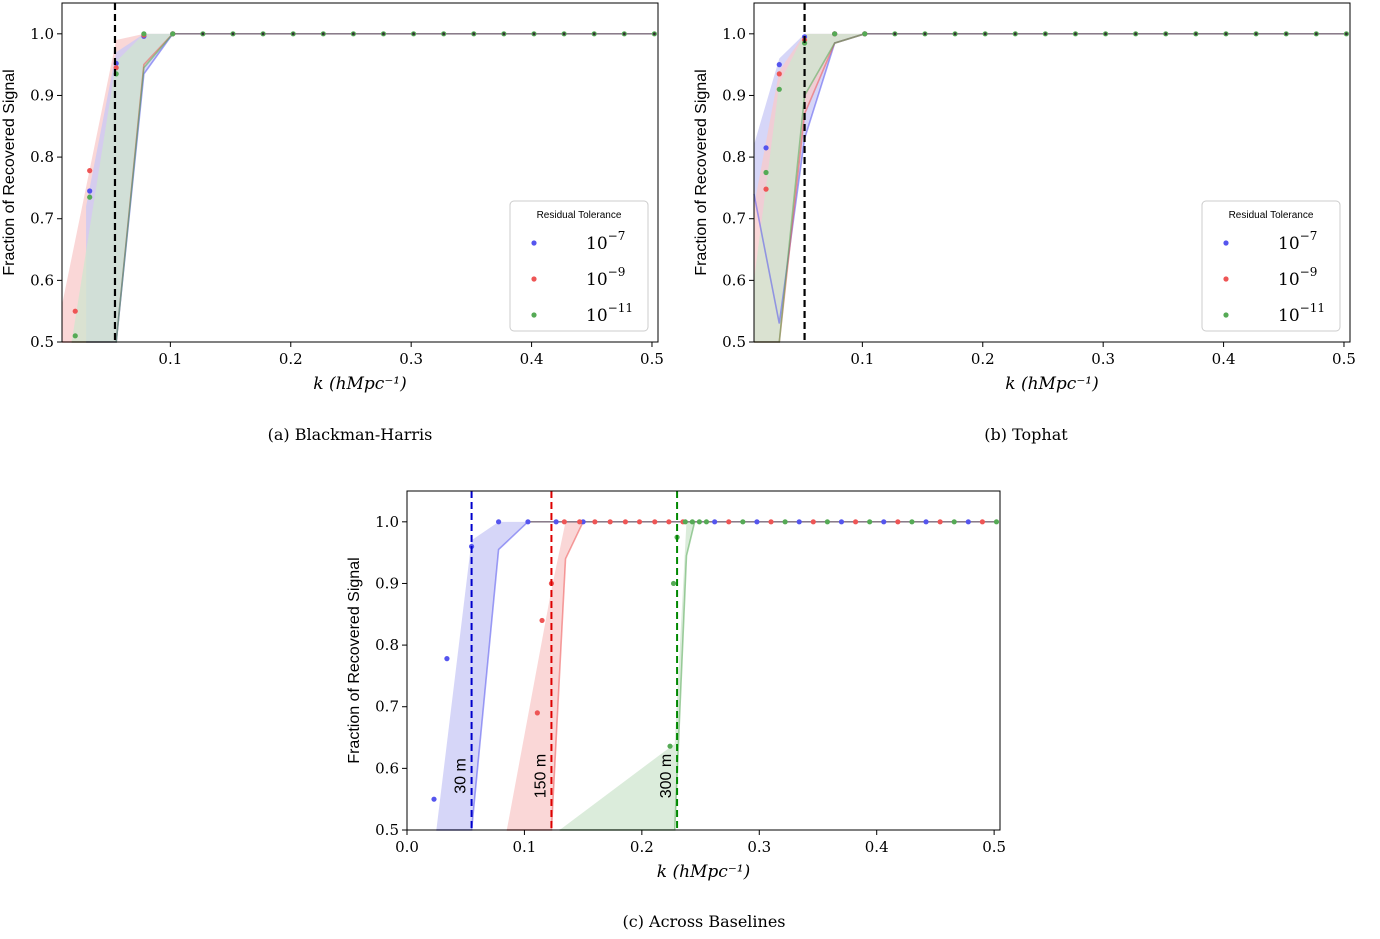  What do you see at coordinates (734, 157) in the screenshot?
I see `y-tick-label: 0.8` at bounding box center [734, 157].